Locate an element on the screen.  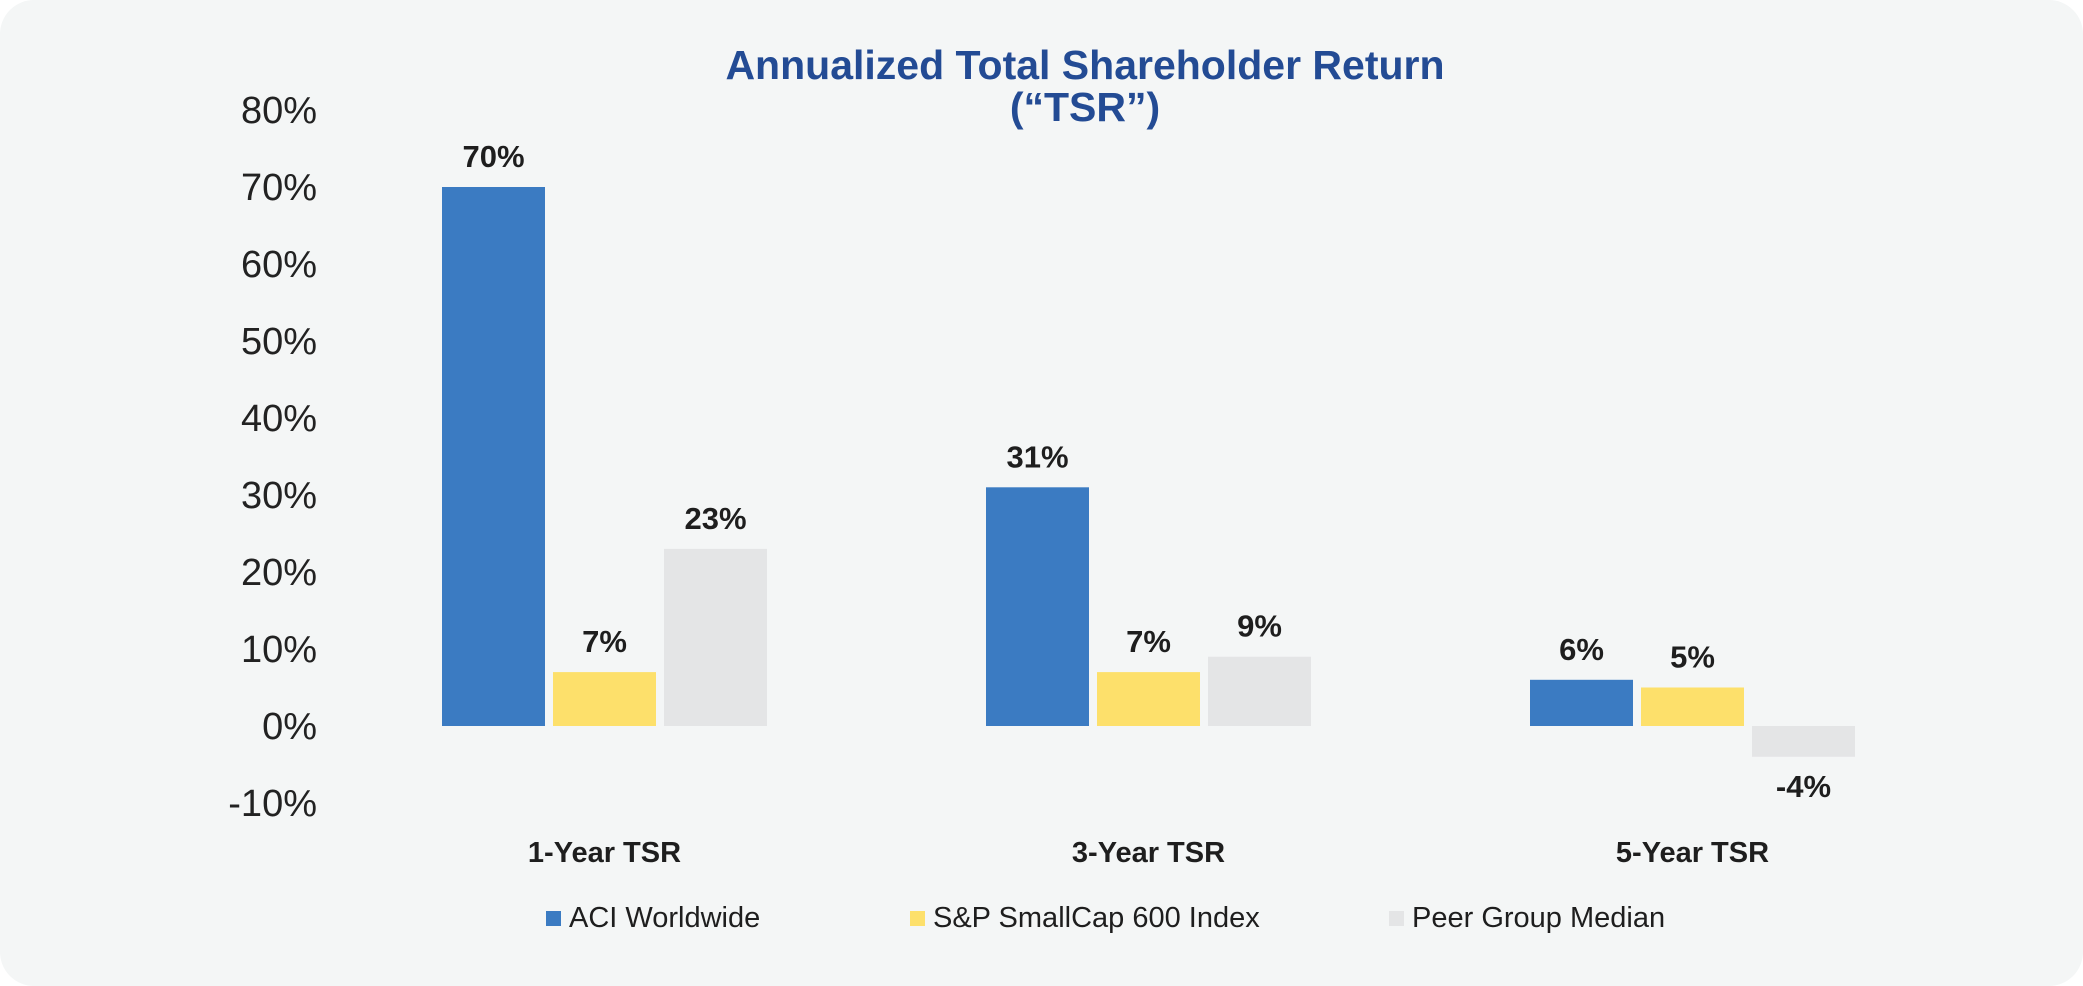
chart-title: Annualized Total Shareholder Return is located at coordinates (1084, 65).